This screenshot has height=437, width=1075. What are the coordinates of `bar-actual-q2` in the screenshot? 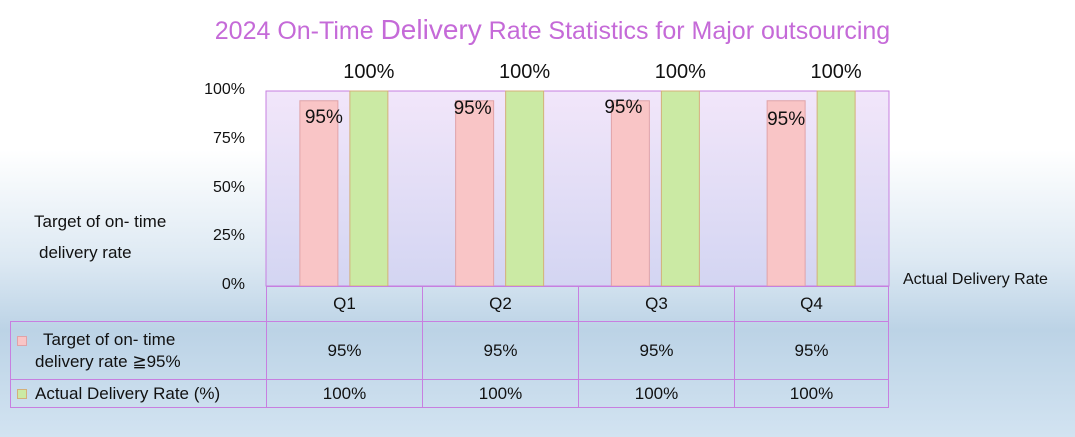 It's located at (525, 188).